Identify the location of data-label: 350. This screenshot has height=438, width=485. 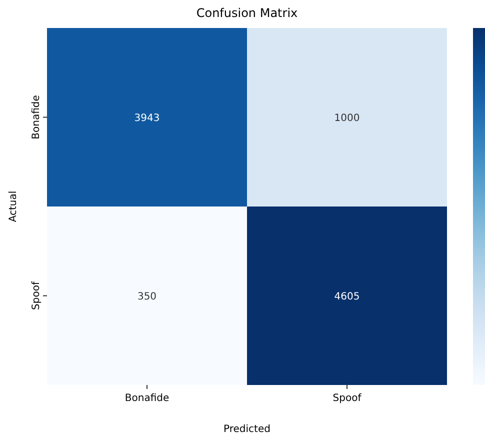
(147, 296).